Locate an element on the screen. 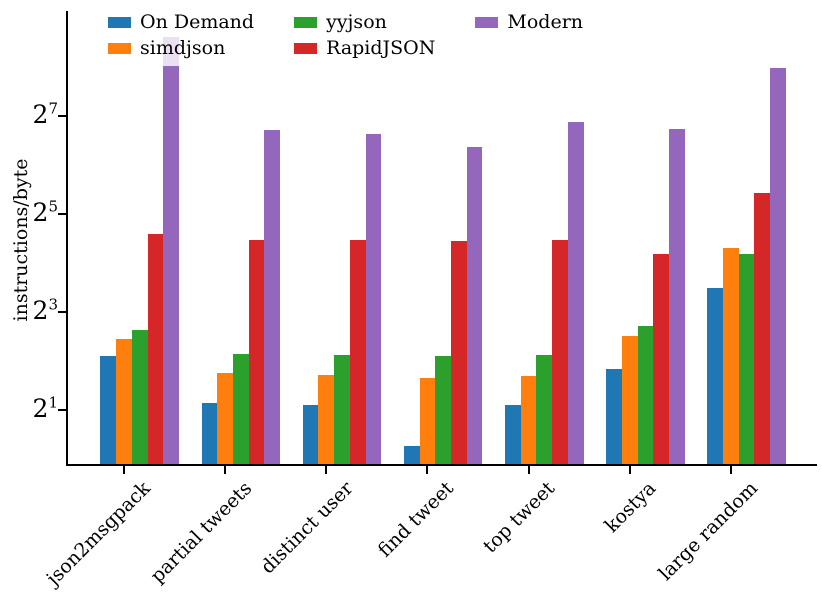 This screenshot has width=822, height=616. bar-yyjson-top-tweet is located at coordinates (544, 409).